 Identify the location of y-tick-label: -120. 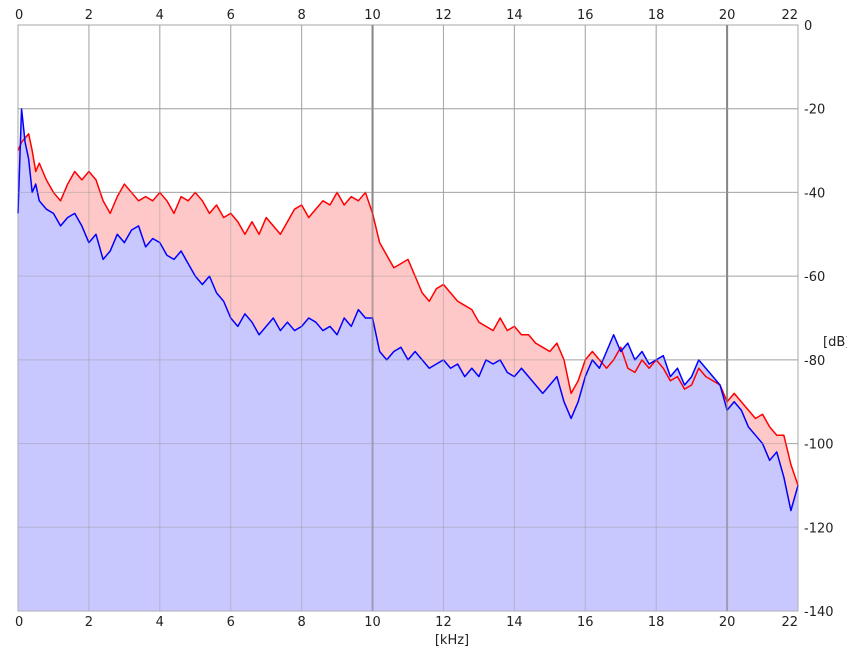
(819, 528).